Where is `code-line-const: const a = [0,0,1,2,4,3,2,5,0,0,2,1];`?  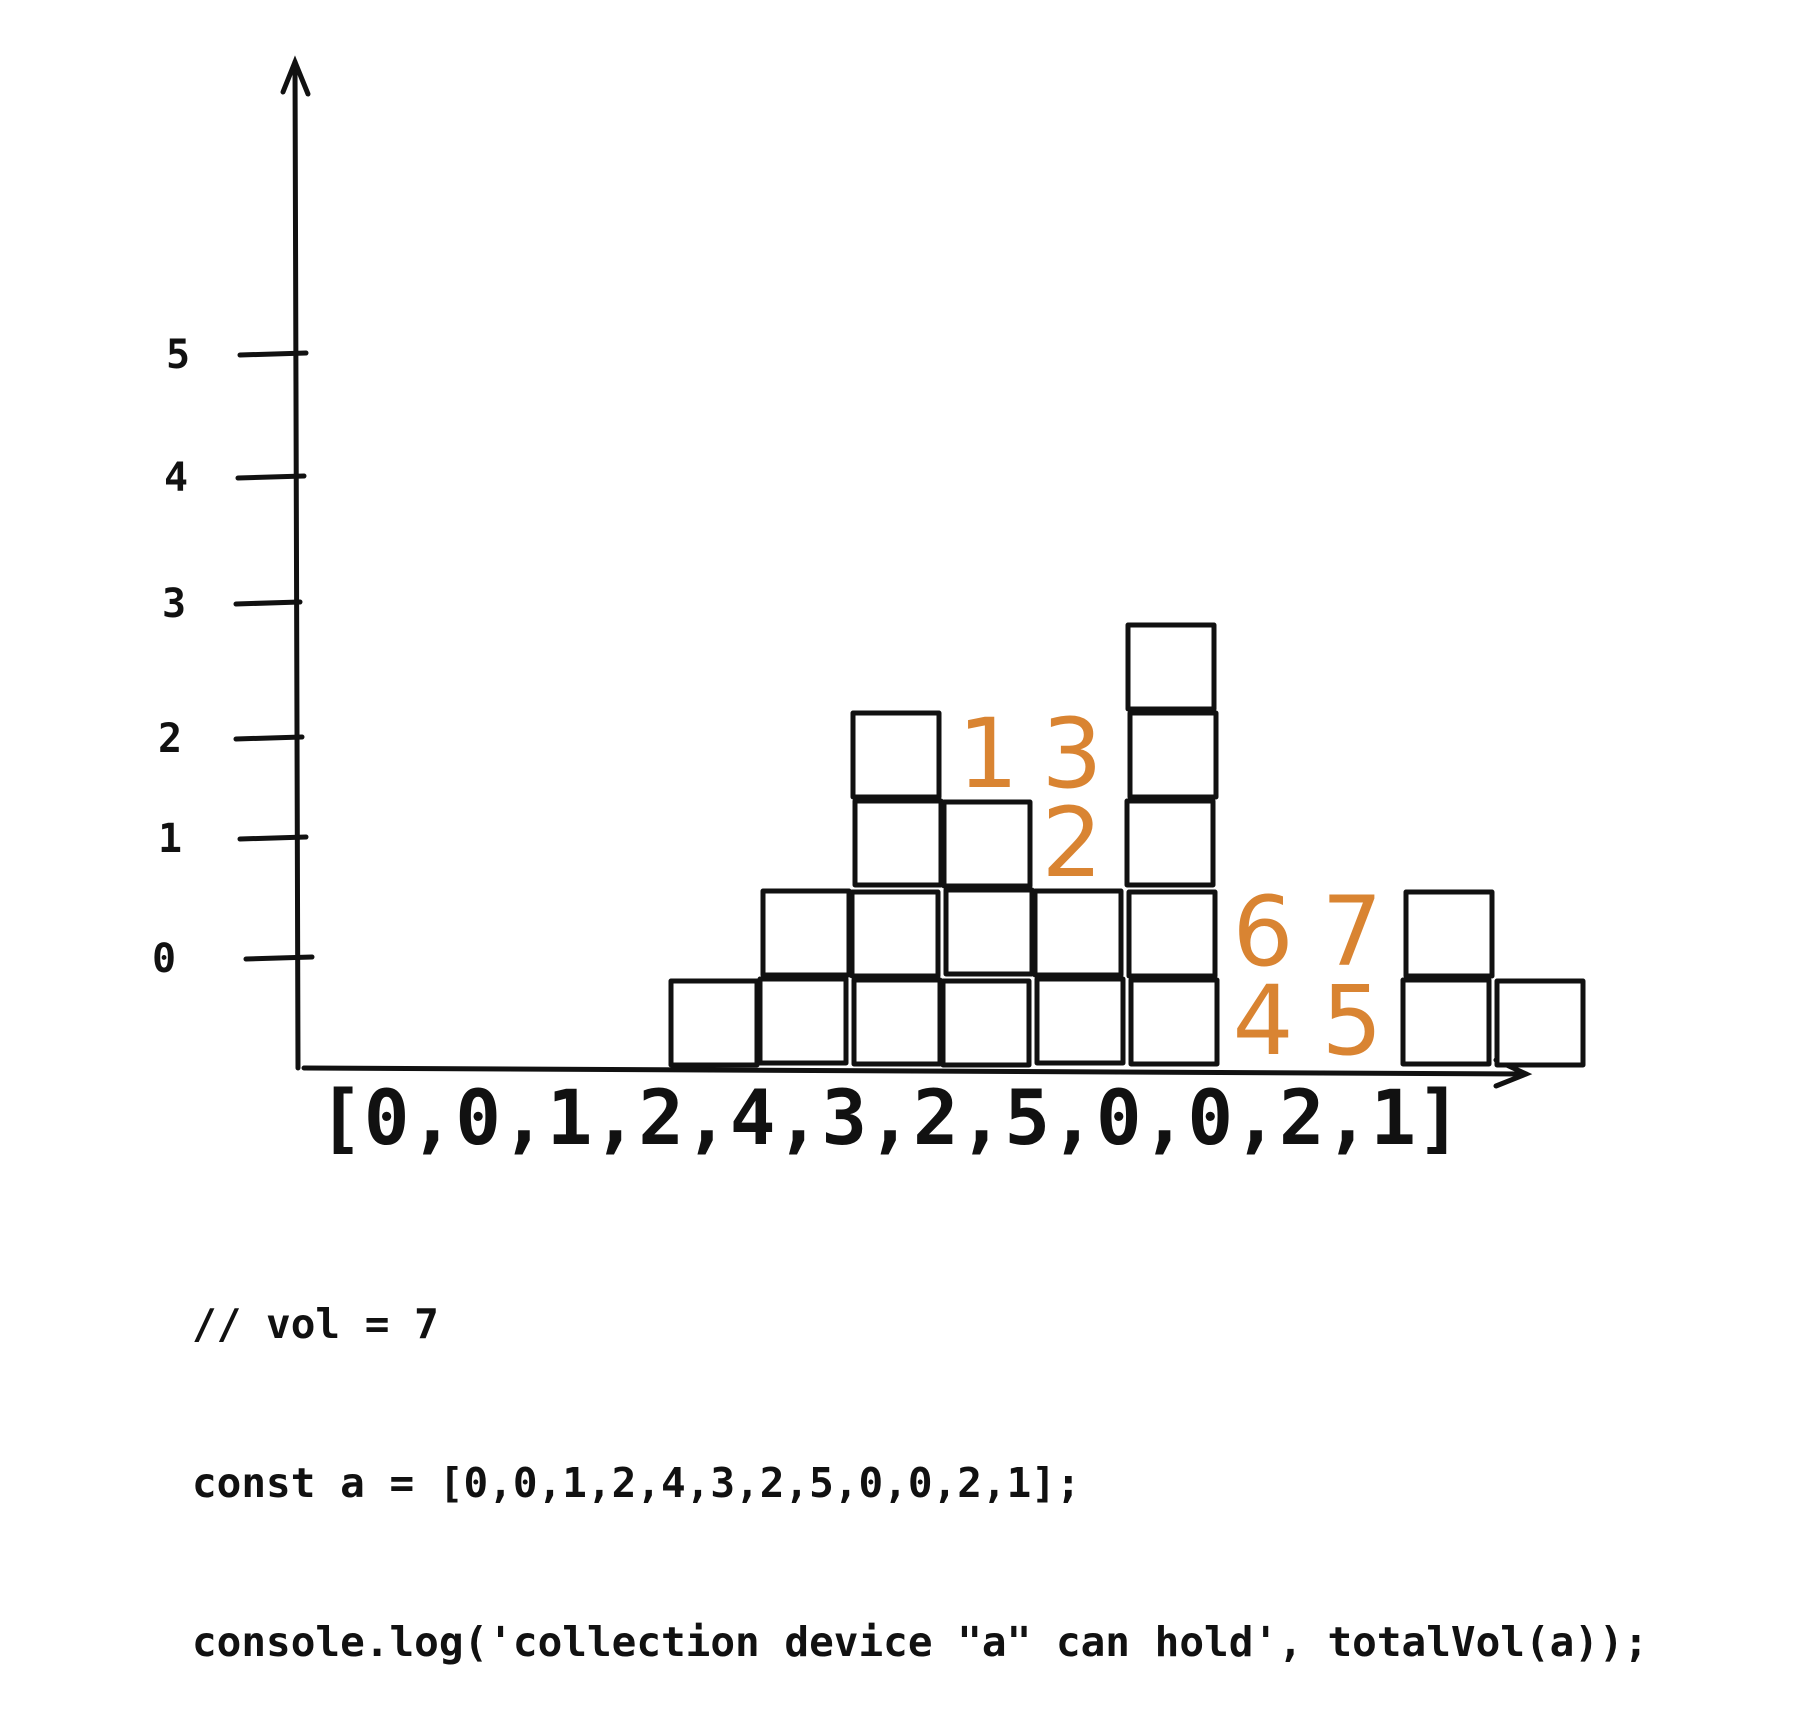
code-line-const: const a = [0,0,1,2,4,3,2,5,0,0,2,1]; is located at coordinates (636, 1483).